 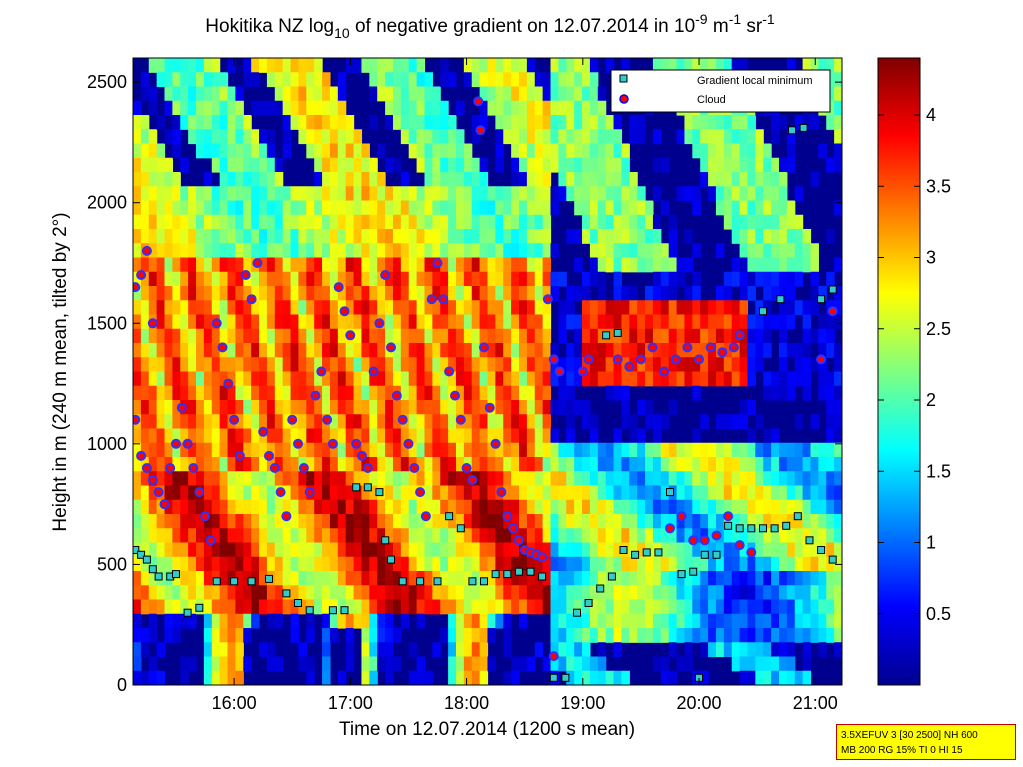 I want to click on y-tick-label: 0, so click(x=122, y=685).